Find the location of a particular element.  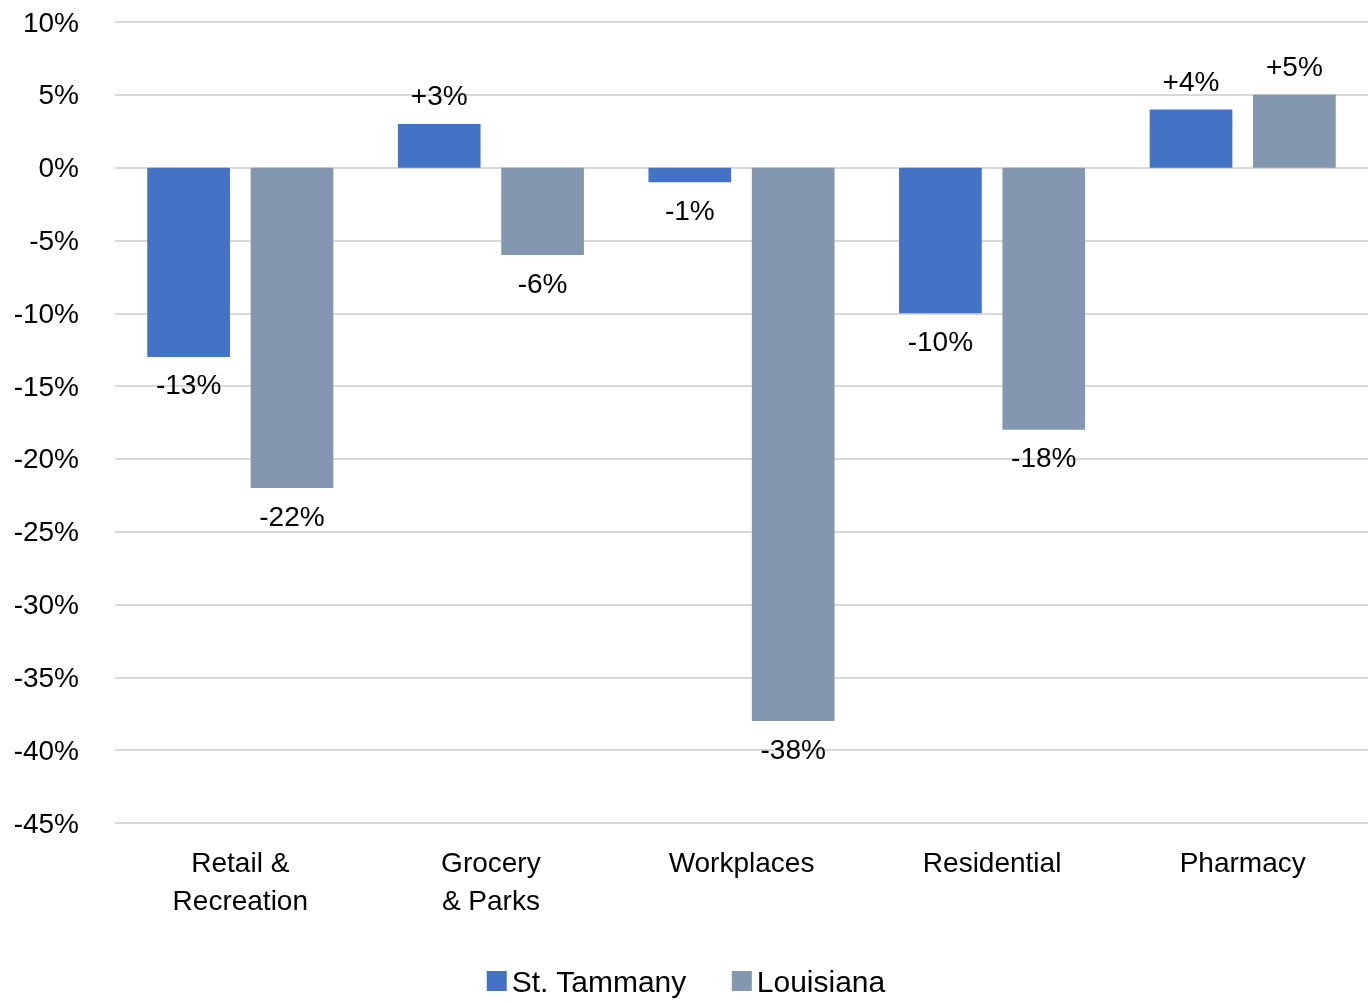

x-tick-label: Retail & Recreation is located at coordinates (240, 881).